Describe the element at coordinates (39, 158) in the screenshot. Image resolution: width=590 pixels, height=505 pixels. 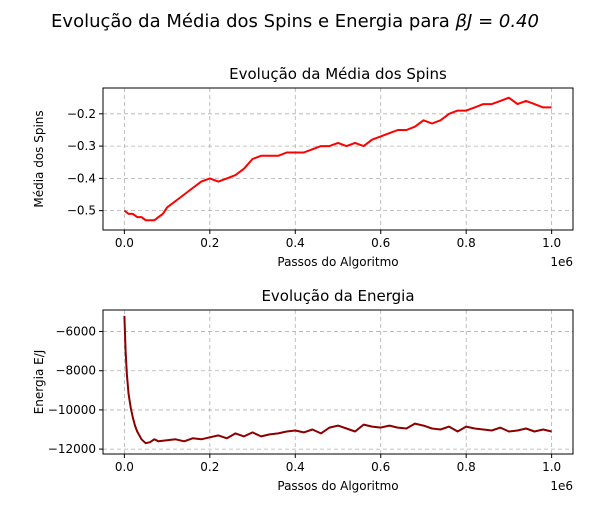
I see `y-axis-label: Média dos Spins` at that location.